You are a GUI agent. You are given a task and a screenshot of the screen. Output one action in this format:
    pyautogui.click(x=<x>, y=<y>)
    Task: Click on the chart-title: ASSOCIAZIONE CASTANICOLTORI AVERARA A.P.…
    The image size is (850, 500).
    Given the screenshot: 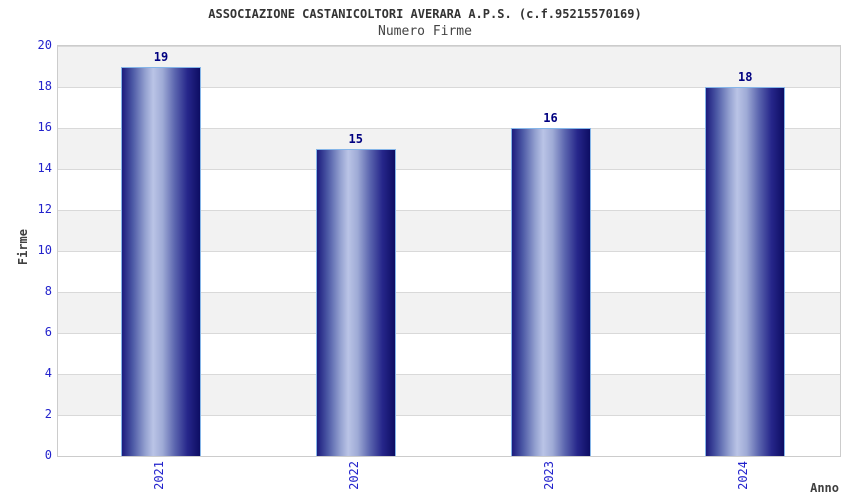 What is the action you would take?
    pyautogui.click(x=425, y=14)
    